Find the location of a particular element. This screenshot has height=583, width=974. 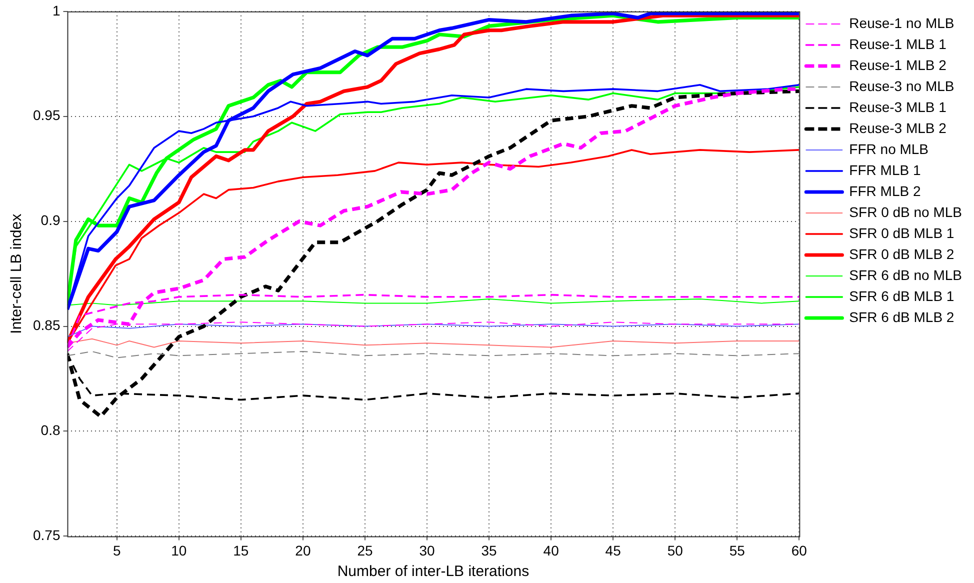

x-tick-label: 10 is located at coordinates (179, 550).